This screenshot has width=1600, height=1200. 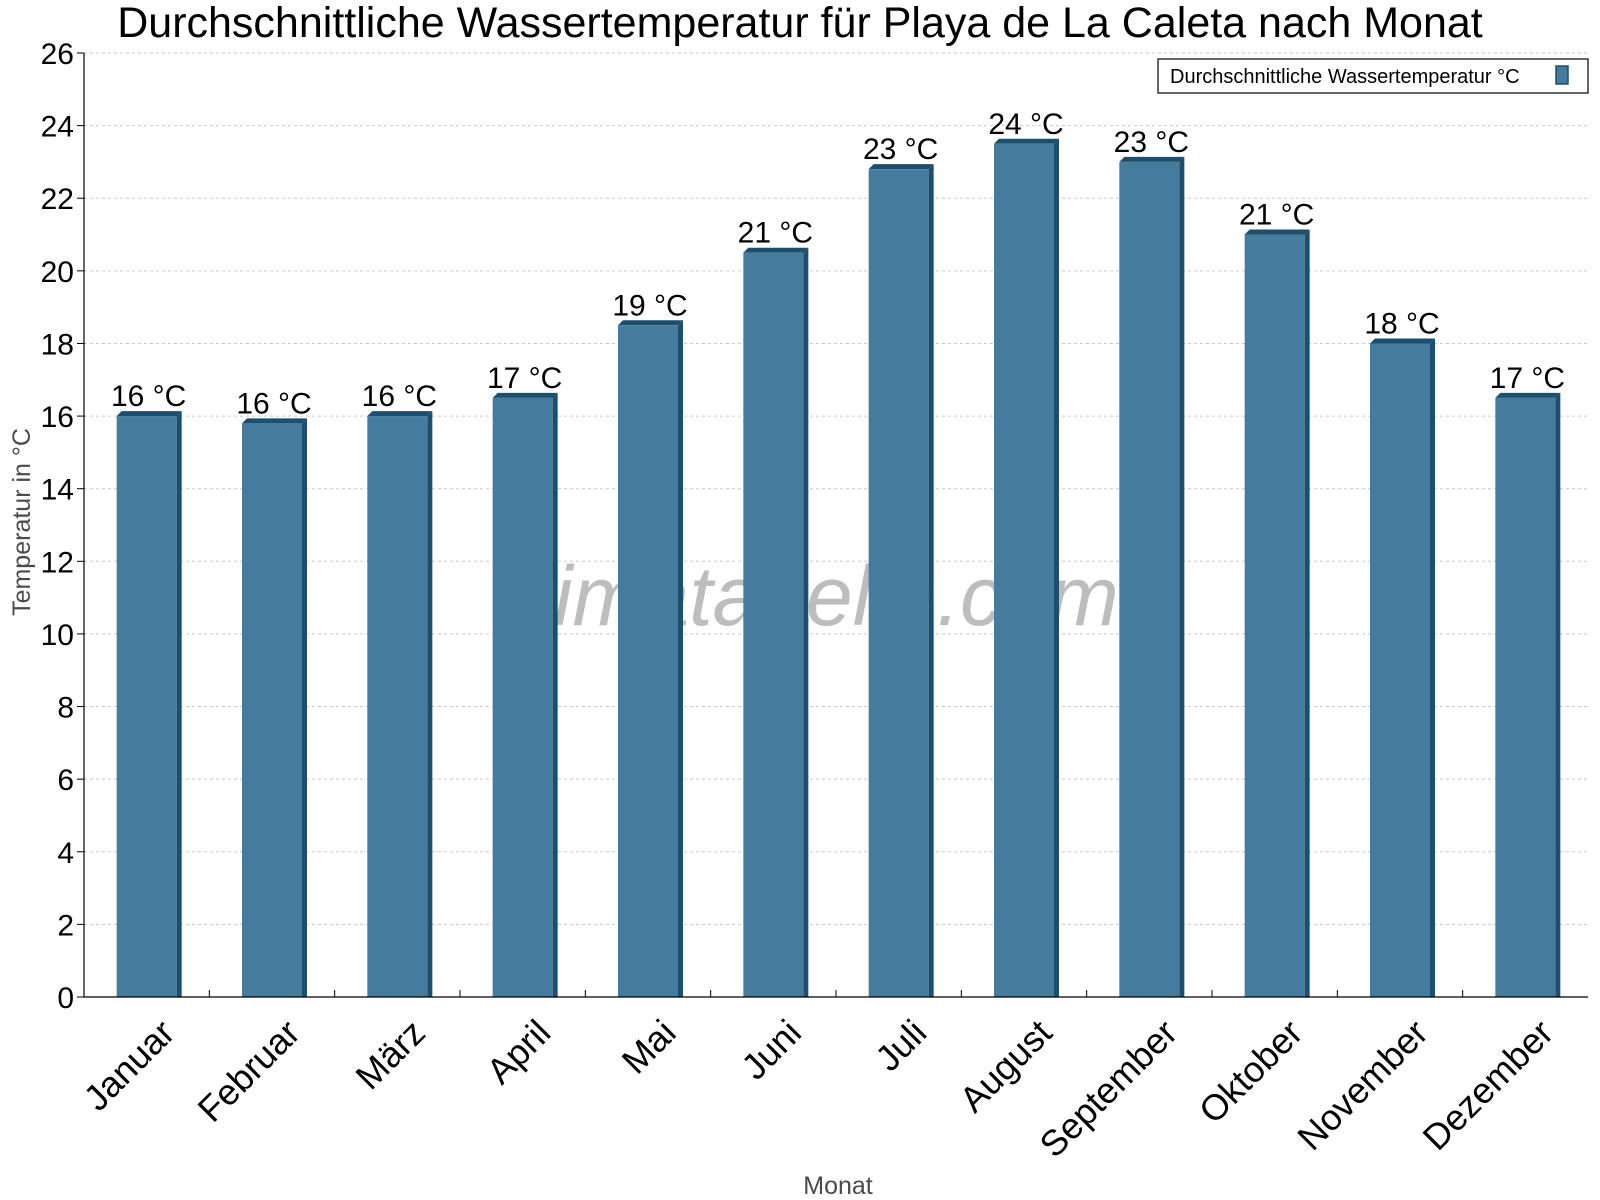 I want to click on y-tick-label: 6, so click(x=65, y=780).